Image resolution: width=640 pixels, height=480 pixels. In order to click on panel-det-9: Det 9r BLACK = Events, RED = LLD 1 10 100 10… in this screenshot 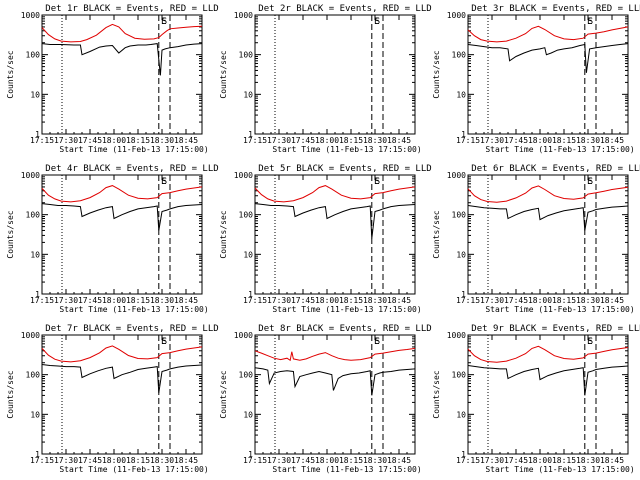, I will do `click(536, 399)`.